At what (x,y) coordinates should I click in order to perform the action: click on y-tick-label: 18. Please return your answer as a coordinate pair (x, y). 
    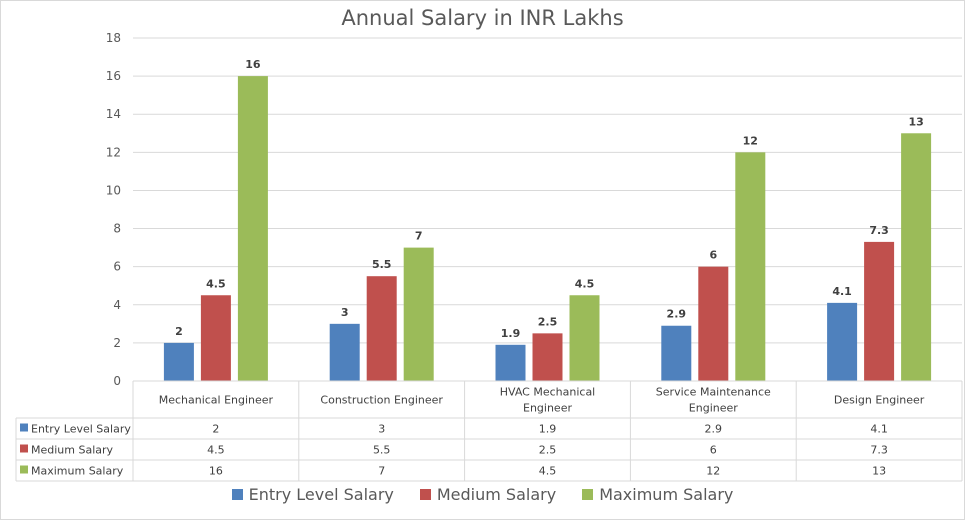
    Looking at the image, I should click on (113, 38).